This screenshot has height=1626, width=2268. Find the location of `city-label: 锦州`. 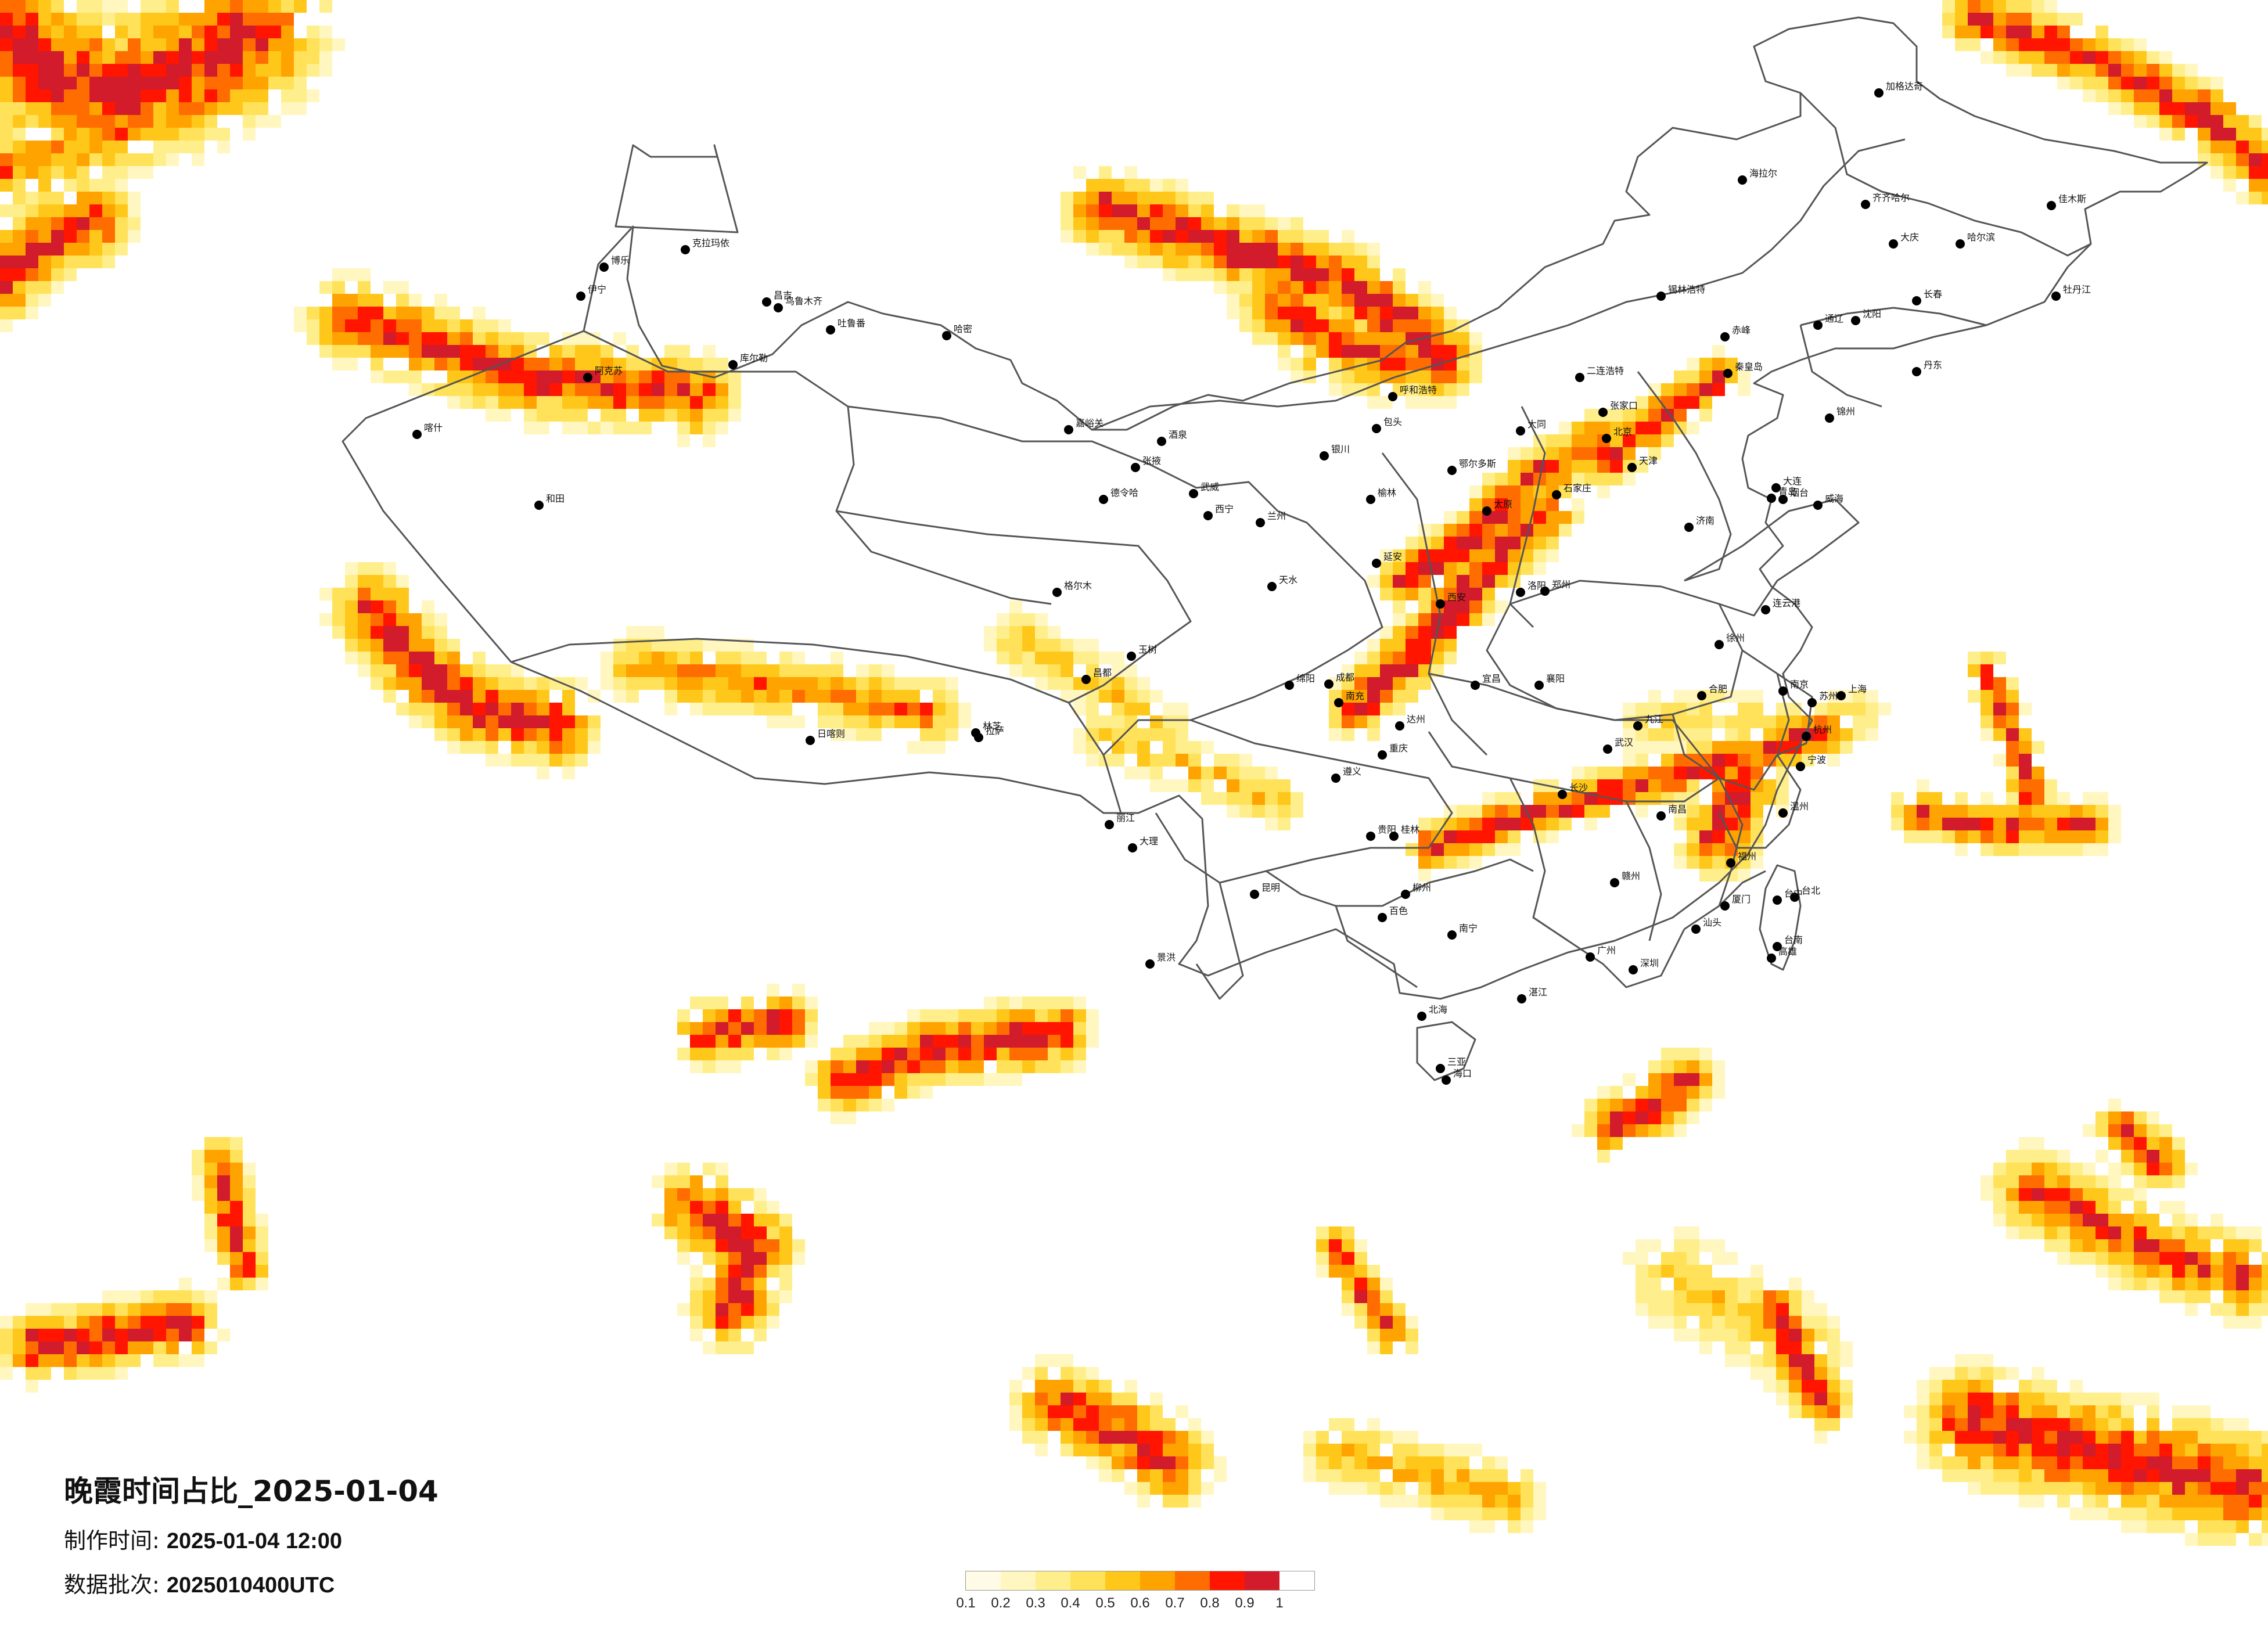

city-label: 锦州 is located at coordinates (1845, 412).